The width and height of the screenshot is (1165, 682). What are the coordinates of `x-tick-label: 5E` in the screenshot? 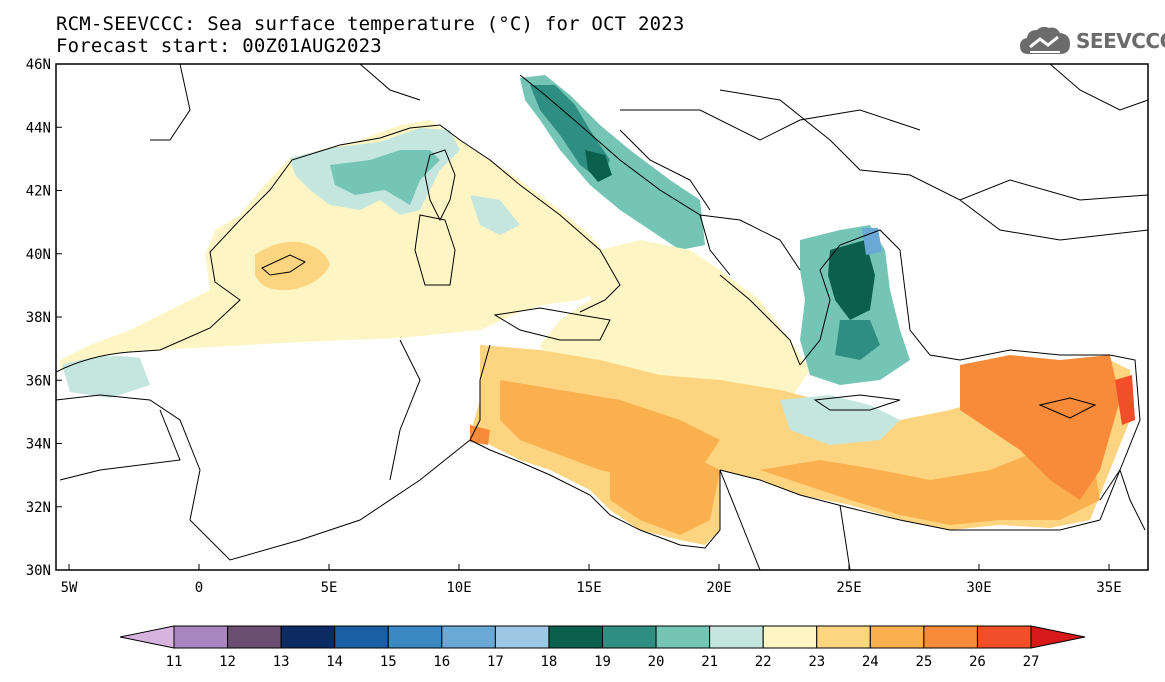 It's located at (329, 588).